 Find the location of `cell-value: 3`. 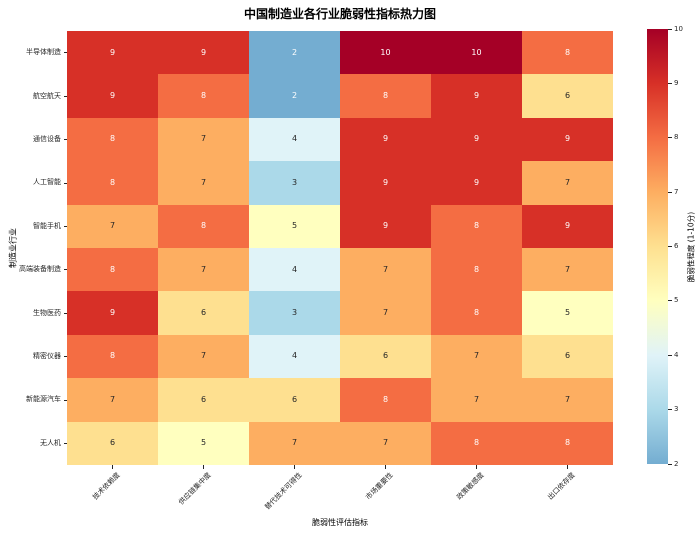

cell-value: 3 is located at coordinates (294, 313).